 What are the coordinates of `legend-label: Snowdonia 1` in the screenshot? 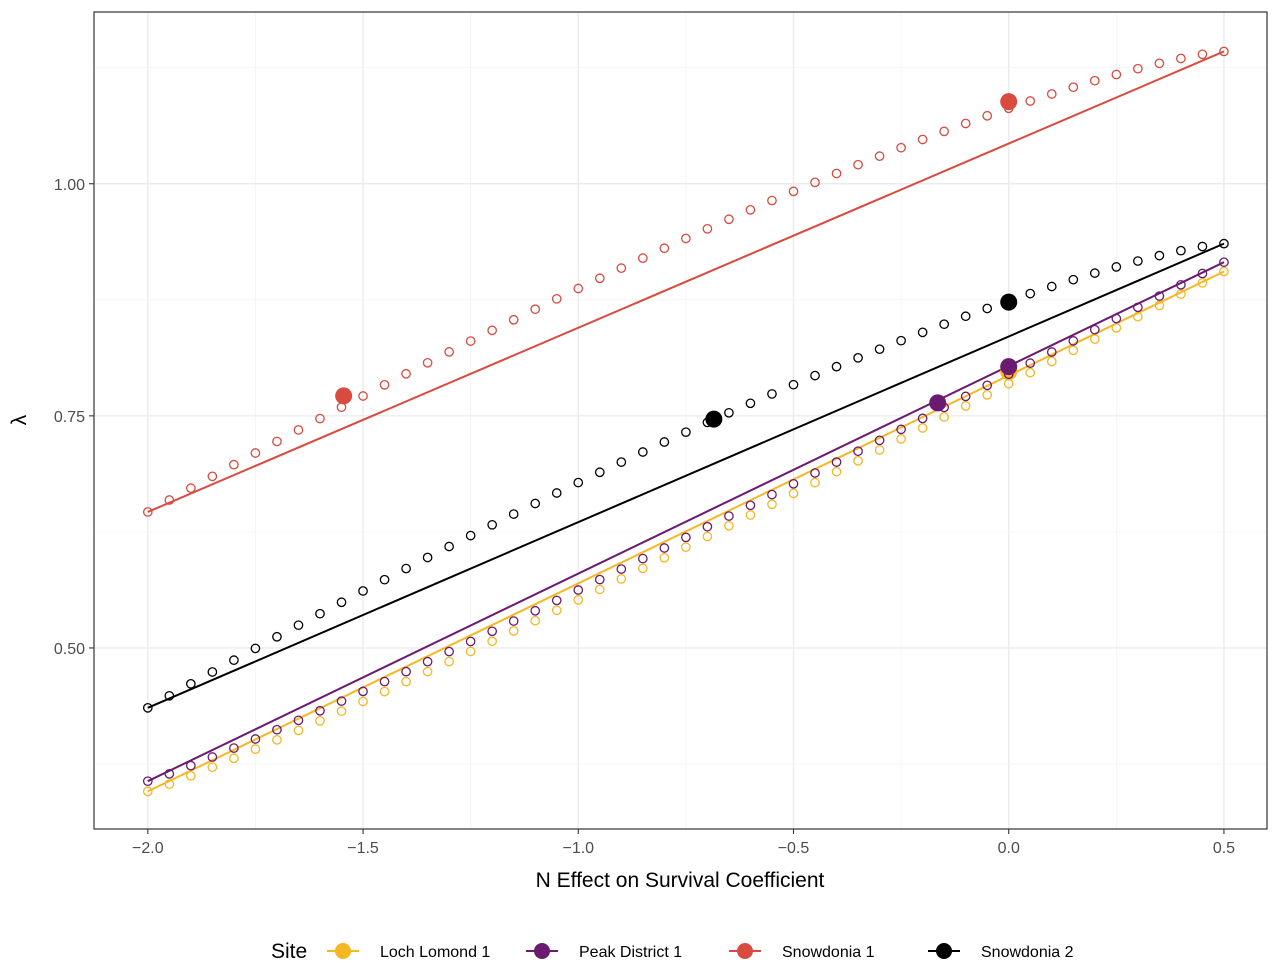 It's located at (828, 952).